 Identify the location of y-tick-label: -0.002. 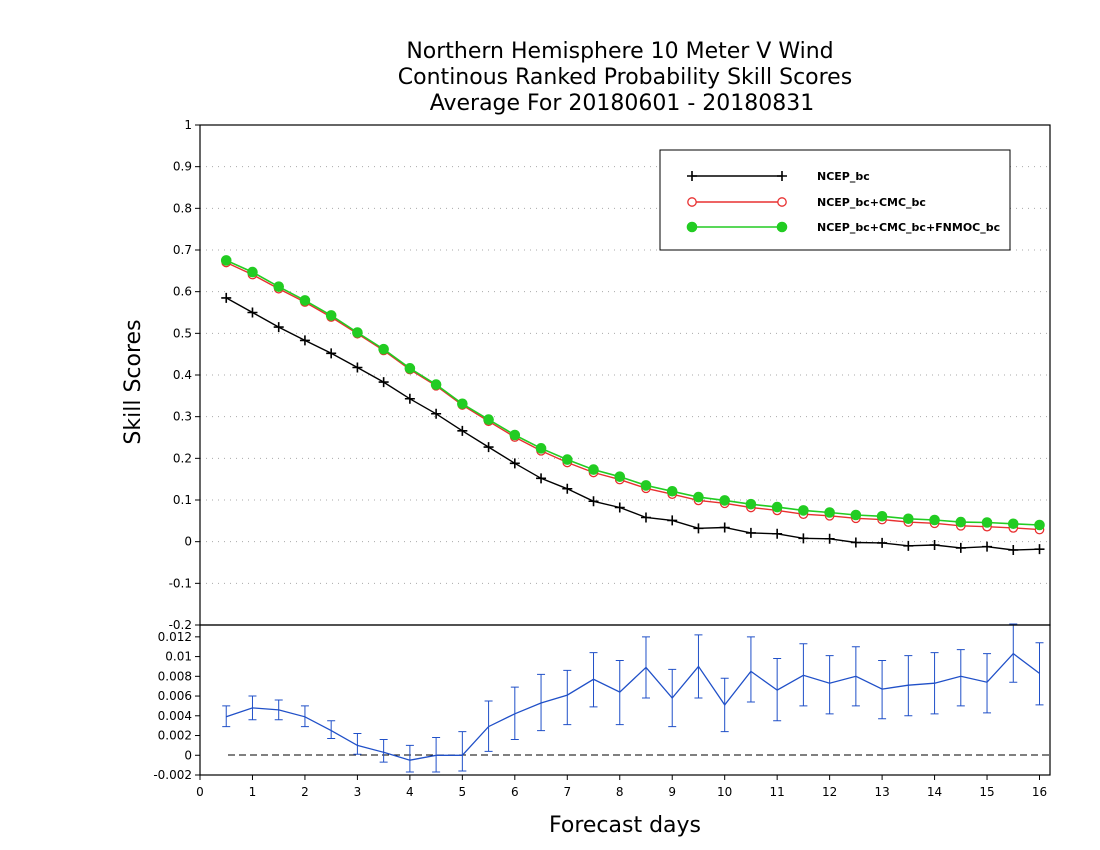
(172, 775).